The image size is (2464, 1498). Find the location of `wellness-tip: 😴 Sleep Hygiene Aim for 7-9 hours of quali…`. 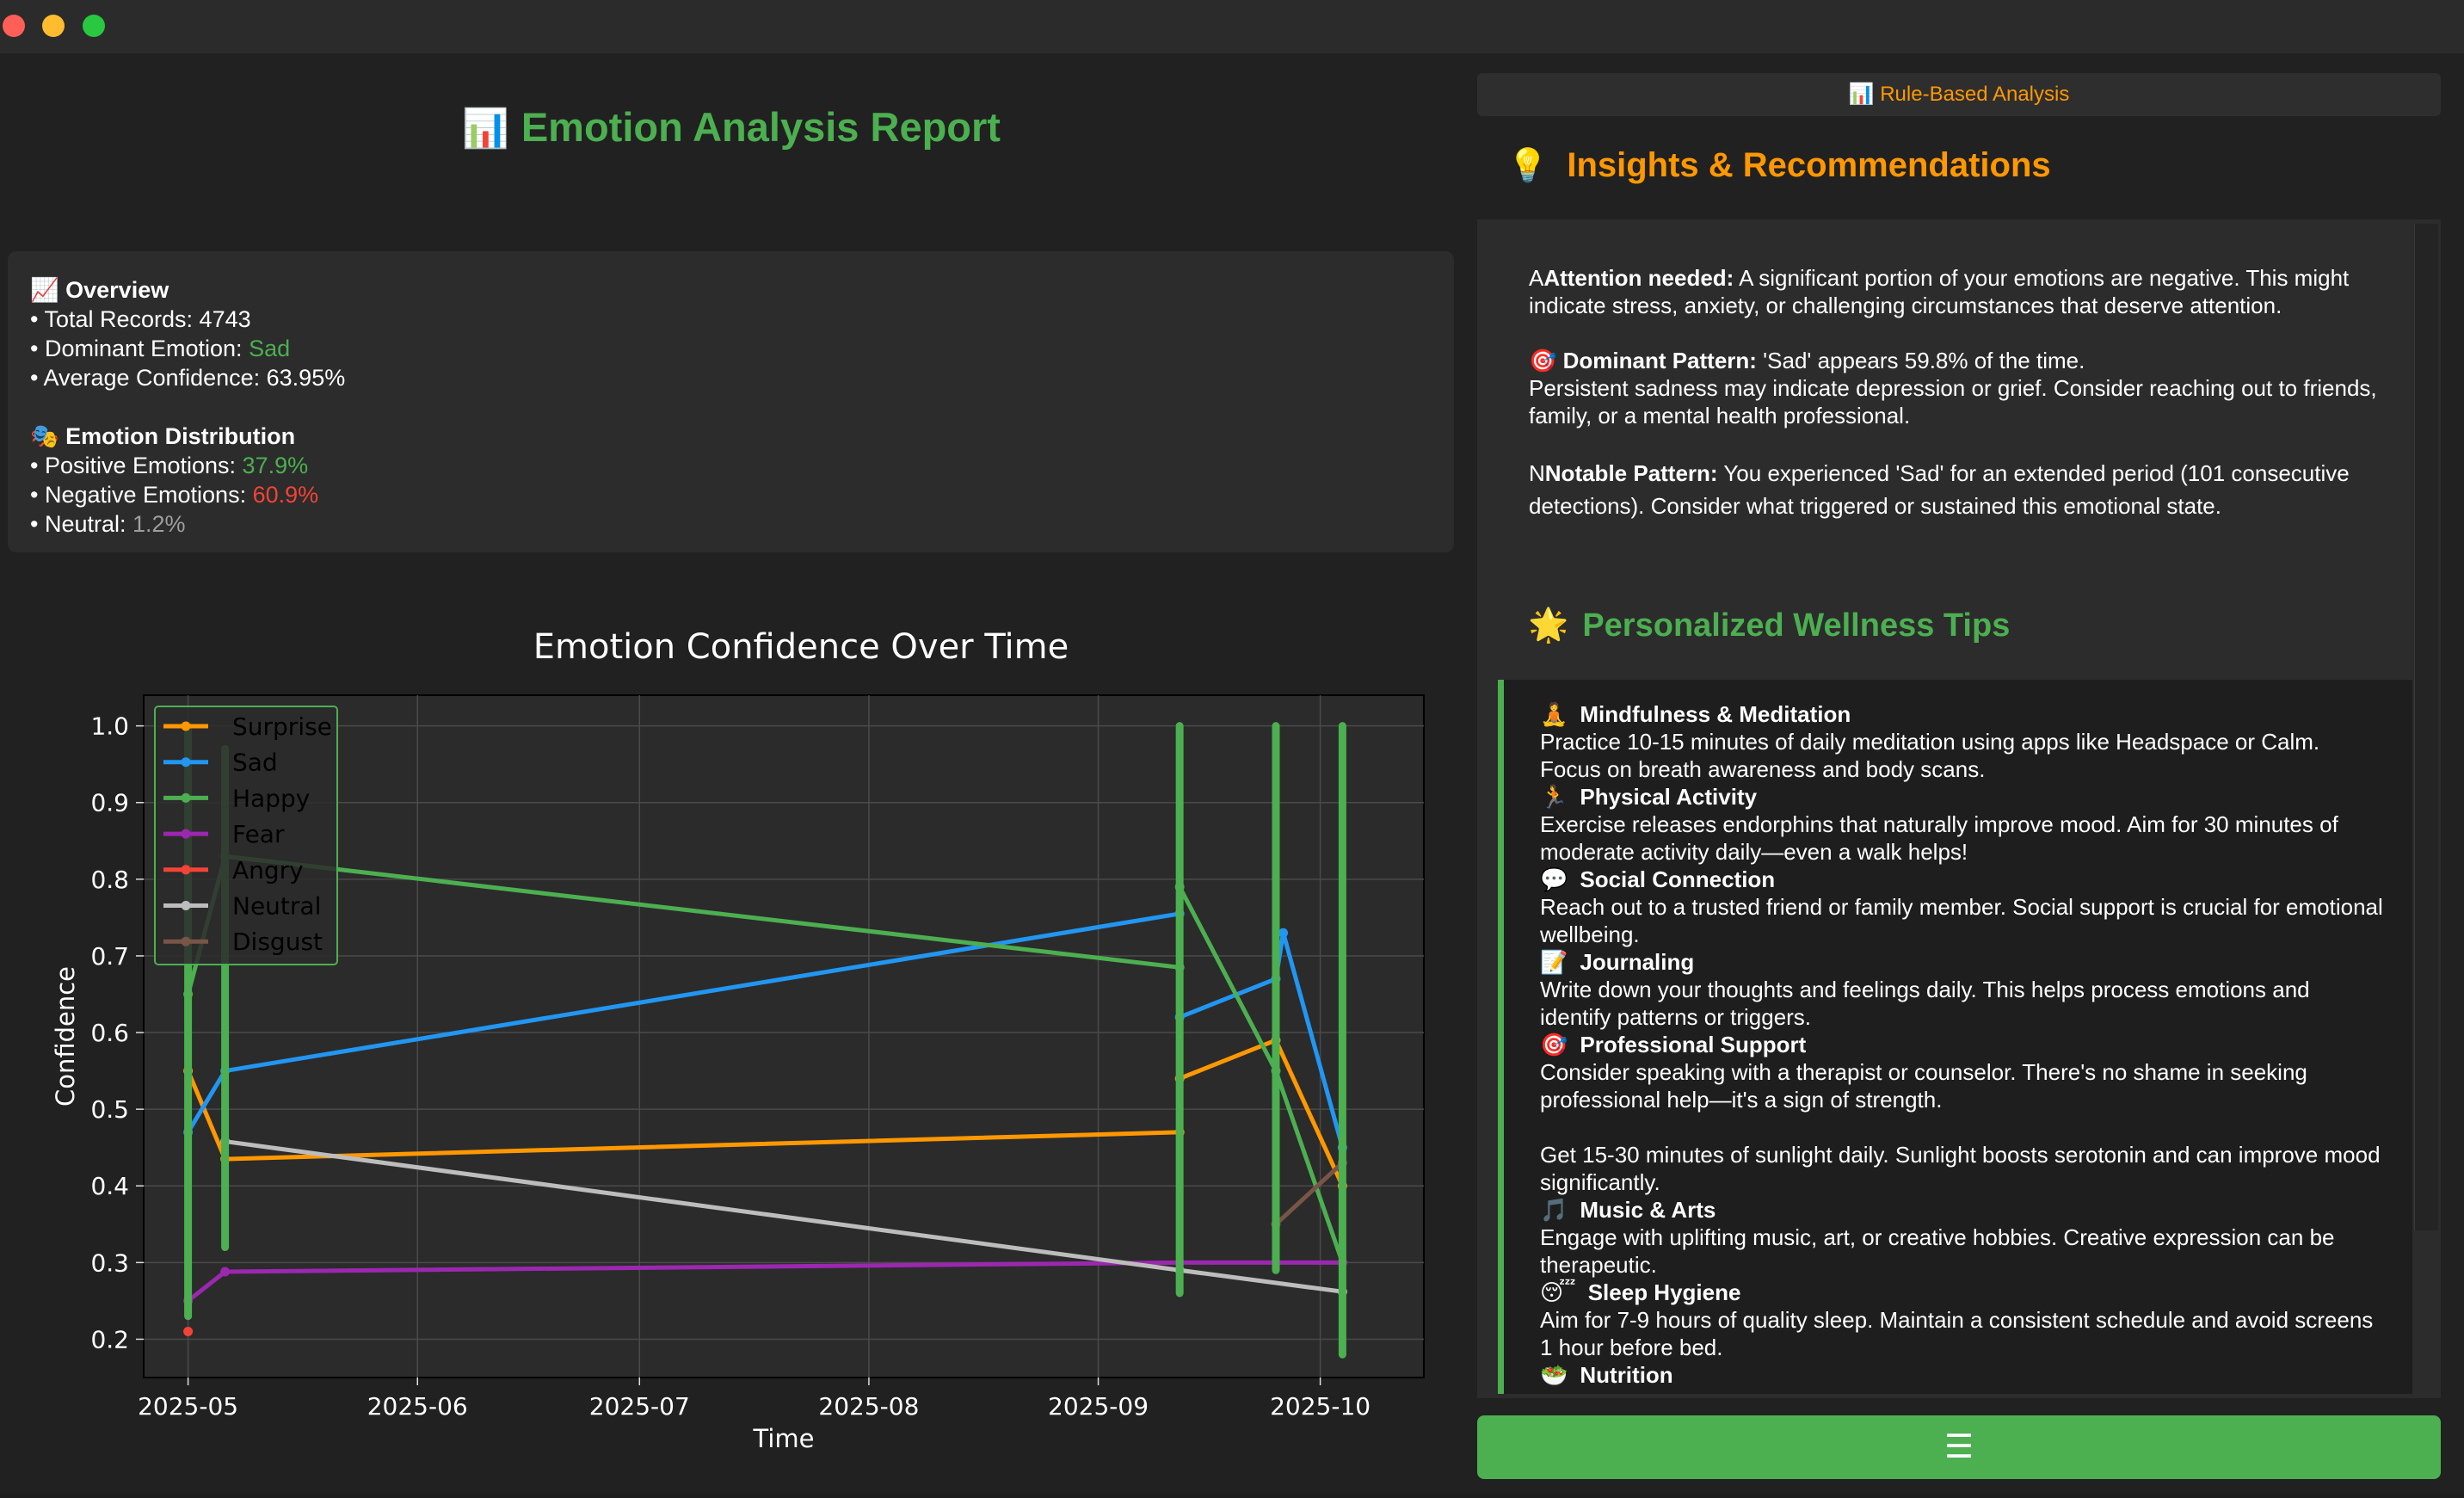

wellness-tip: 😴 Sleep Hygiene Aim for 7-9 hours of quali… is located at coordinates (1963, 1320).